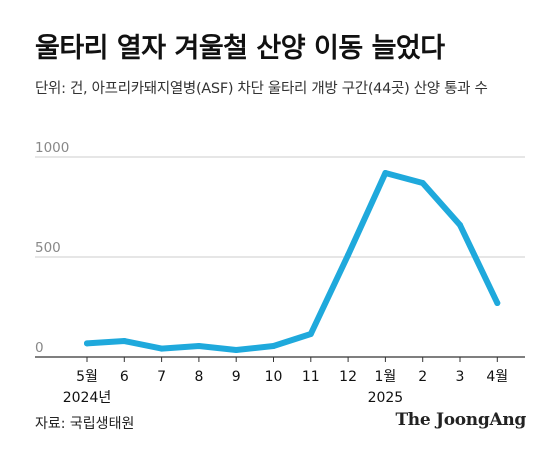  Describe the element at coordinates (311, 377) in the screenshot. I see `x-tick-label: 11` at that location.